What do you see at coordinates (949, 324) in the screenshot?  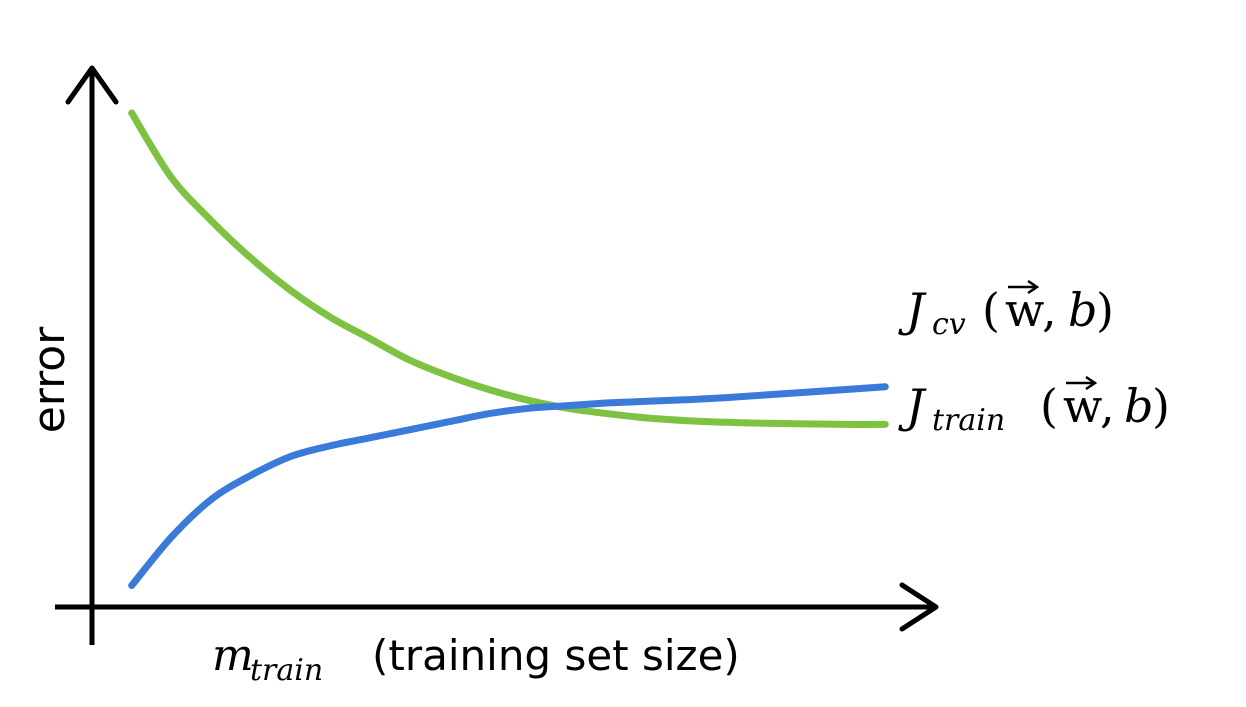 I see `series-label-cv-subscript: cv` at bounding box center [949, 324].